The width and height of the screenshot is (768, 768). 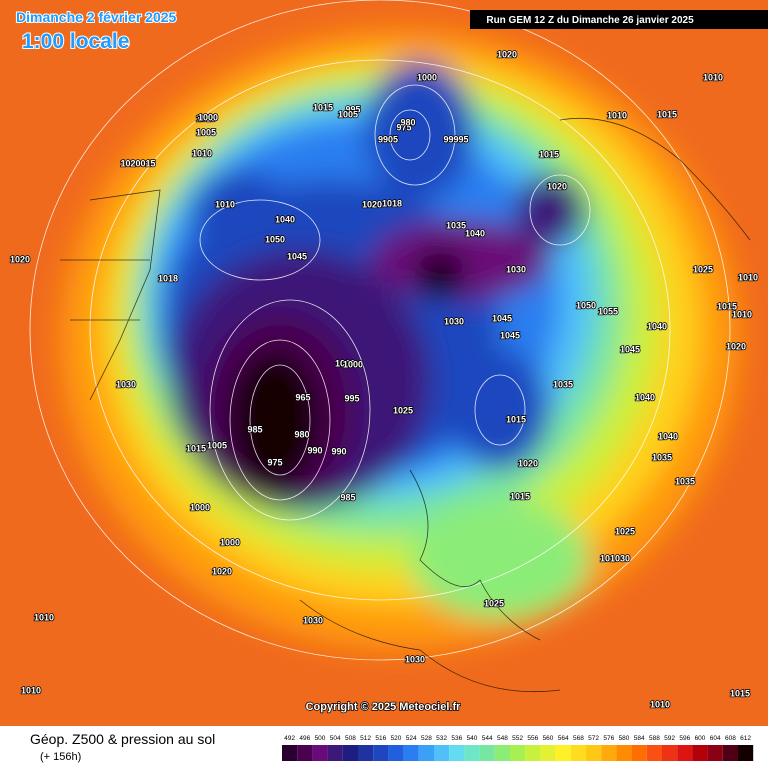 What do you see at coordinates (456, 738) in the screenshot?
I see `scale-label: 536` at bounding box center [456, 738].